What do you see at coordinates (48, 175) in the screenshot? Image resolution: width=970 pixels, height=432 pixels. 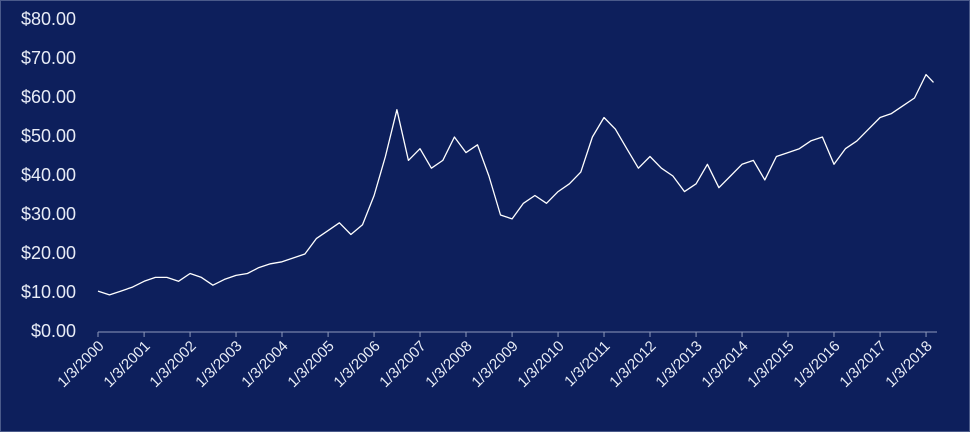 I see `y-tick-label: $40.00` at bounding box center [48, 175].